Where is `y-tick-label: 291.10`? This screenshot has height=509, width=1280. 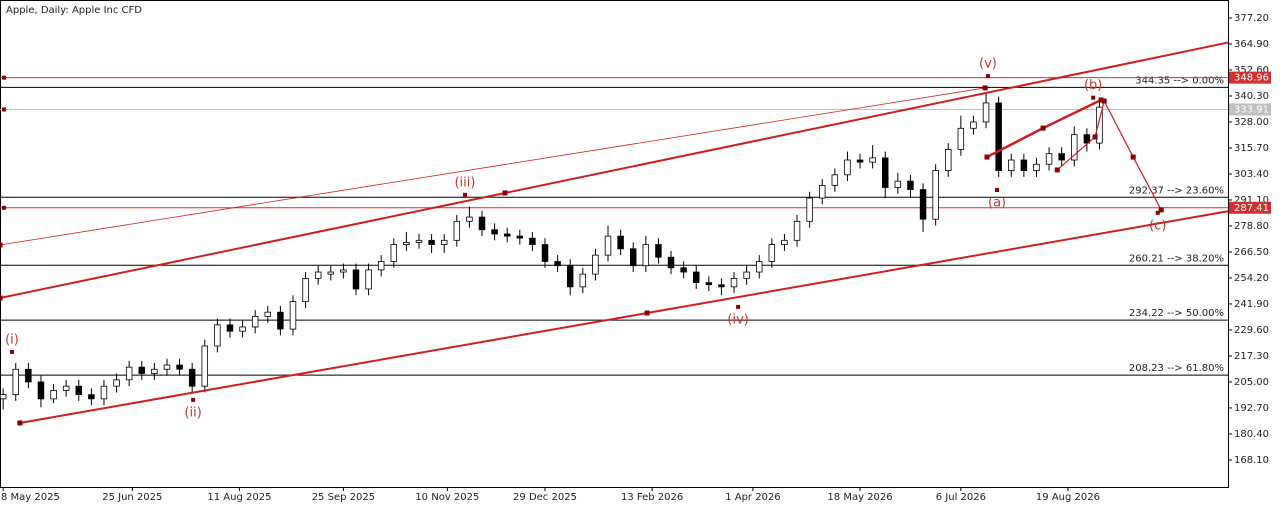
y-tick-label: 291.10 is located at coordinates (1251, 200).